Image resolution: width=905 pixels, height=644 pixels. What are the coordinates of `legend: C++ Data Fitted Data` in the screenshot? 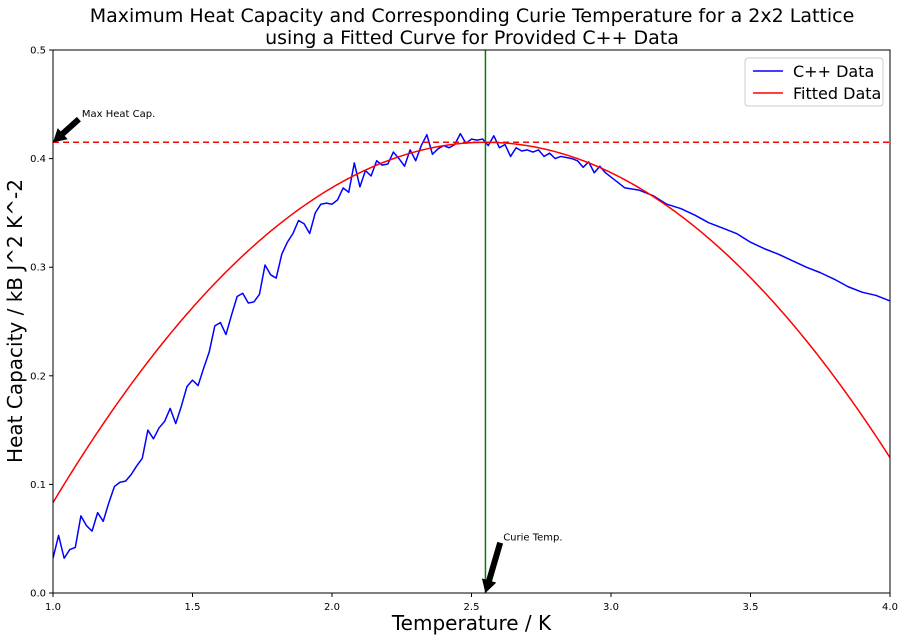 It's located at (814, 82).